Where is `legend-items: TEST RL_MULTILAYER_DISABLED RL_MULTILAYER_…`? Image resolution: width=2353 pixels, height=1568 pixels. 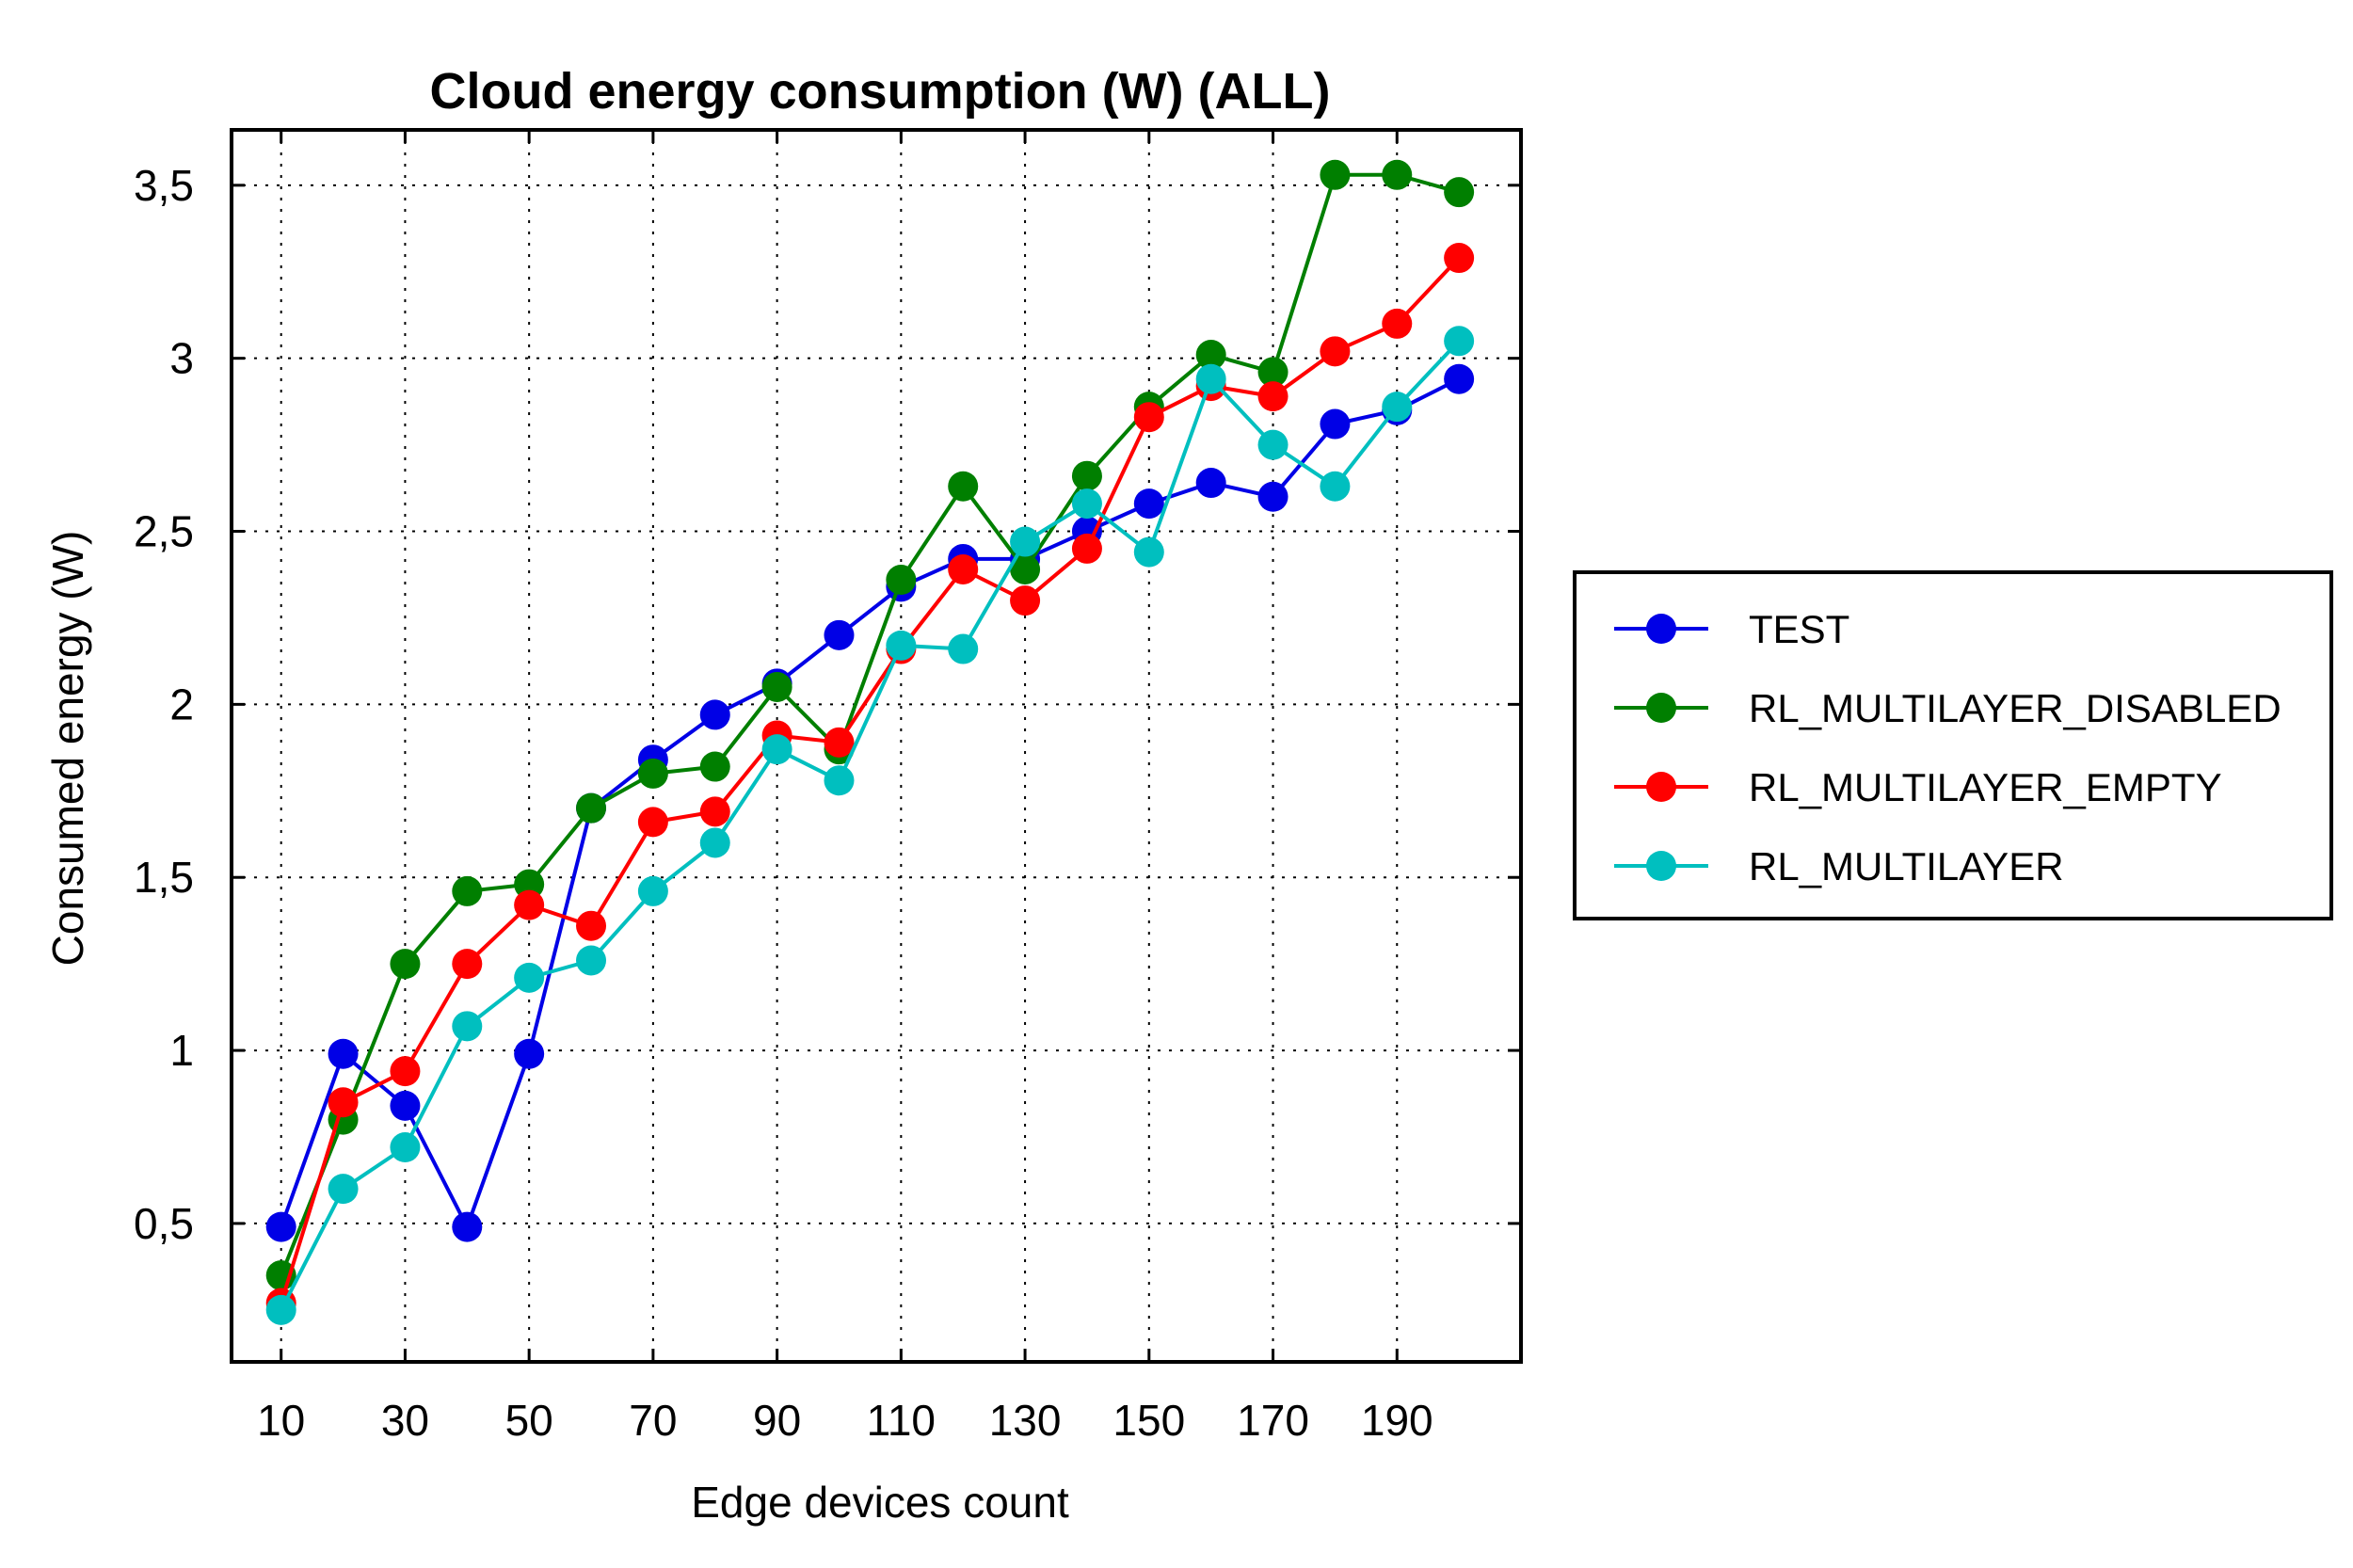 legend-items: TEST RL_MULTILAYER_DISABLED RL_MULTILAYER_… is located at coordinates (1948, 747).